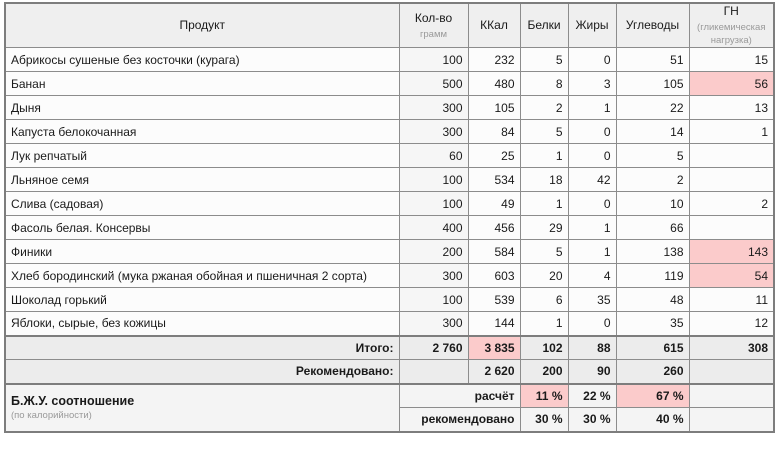 The height and width of the screenshot is (449, 777). What do you see at coordinates (389, 347) in the screenshot?
I see `total-row: Итого: 2 760 3 835 102 88 615 308` at bounding box center [389, 347].